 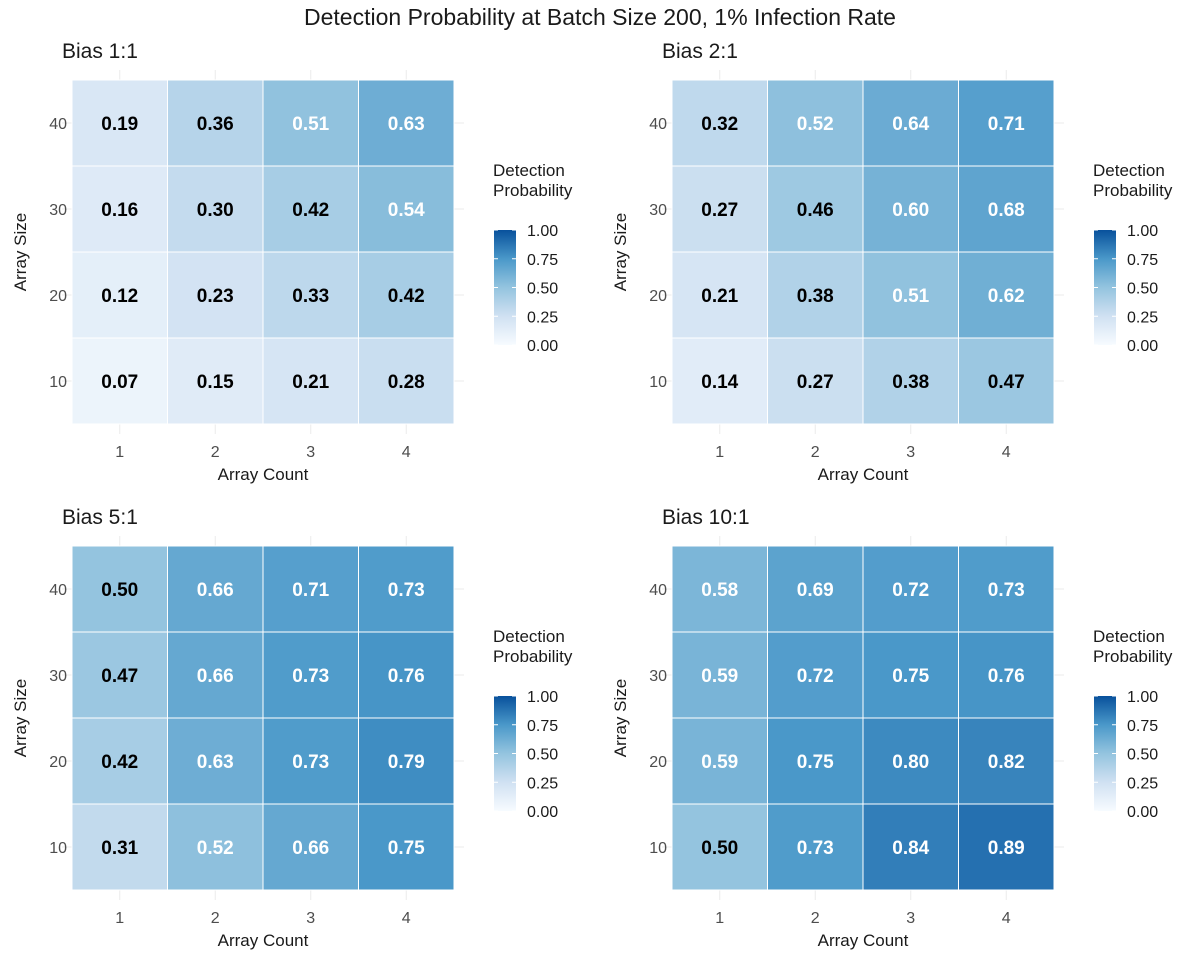 What do you see at coordinates (910, 382) in the screenshot?
I see `cell-value-label: 0.38` at bounding box center [910, 382].